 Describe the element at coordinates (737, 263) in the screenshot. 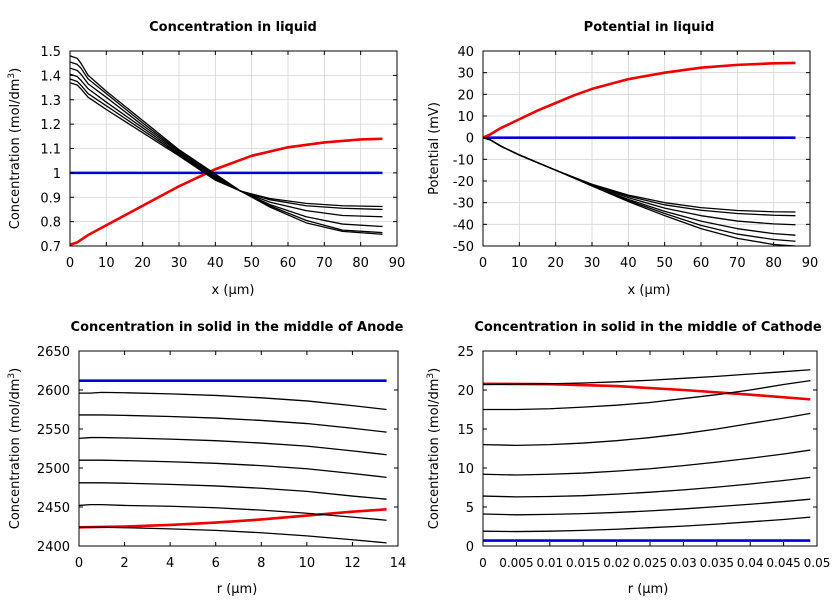

I see `x-tick-label: 70` at that location.